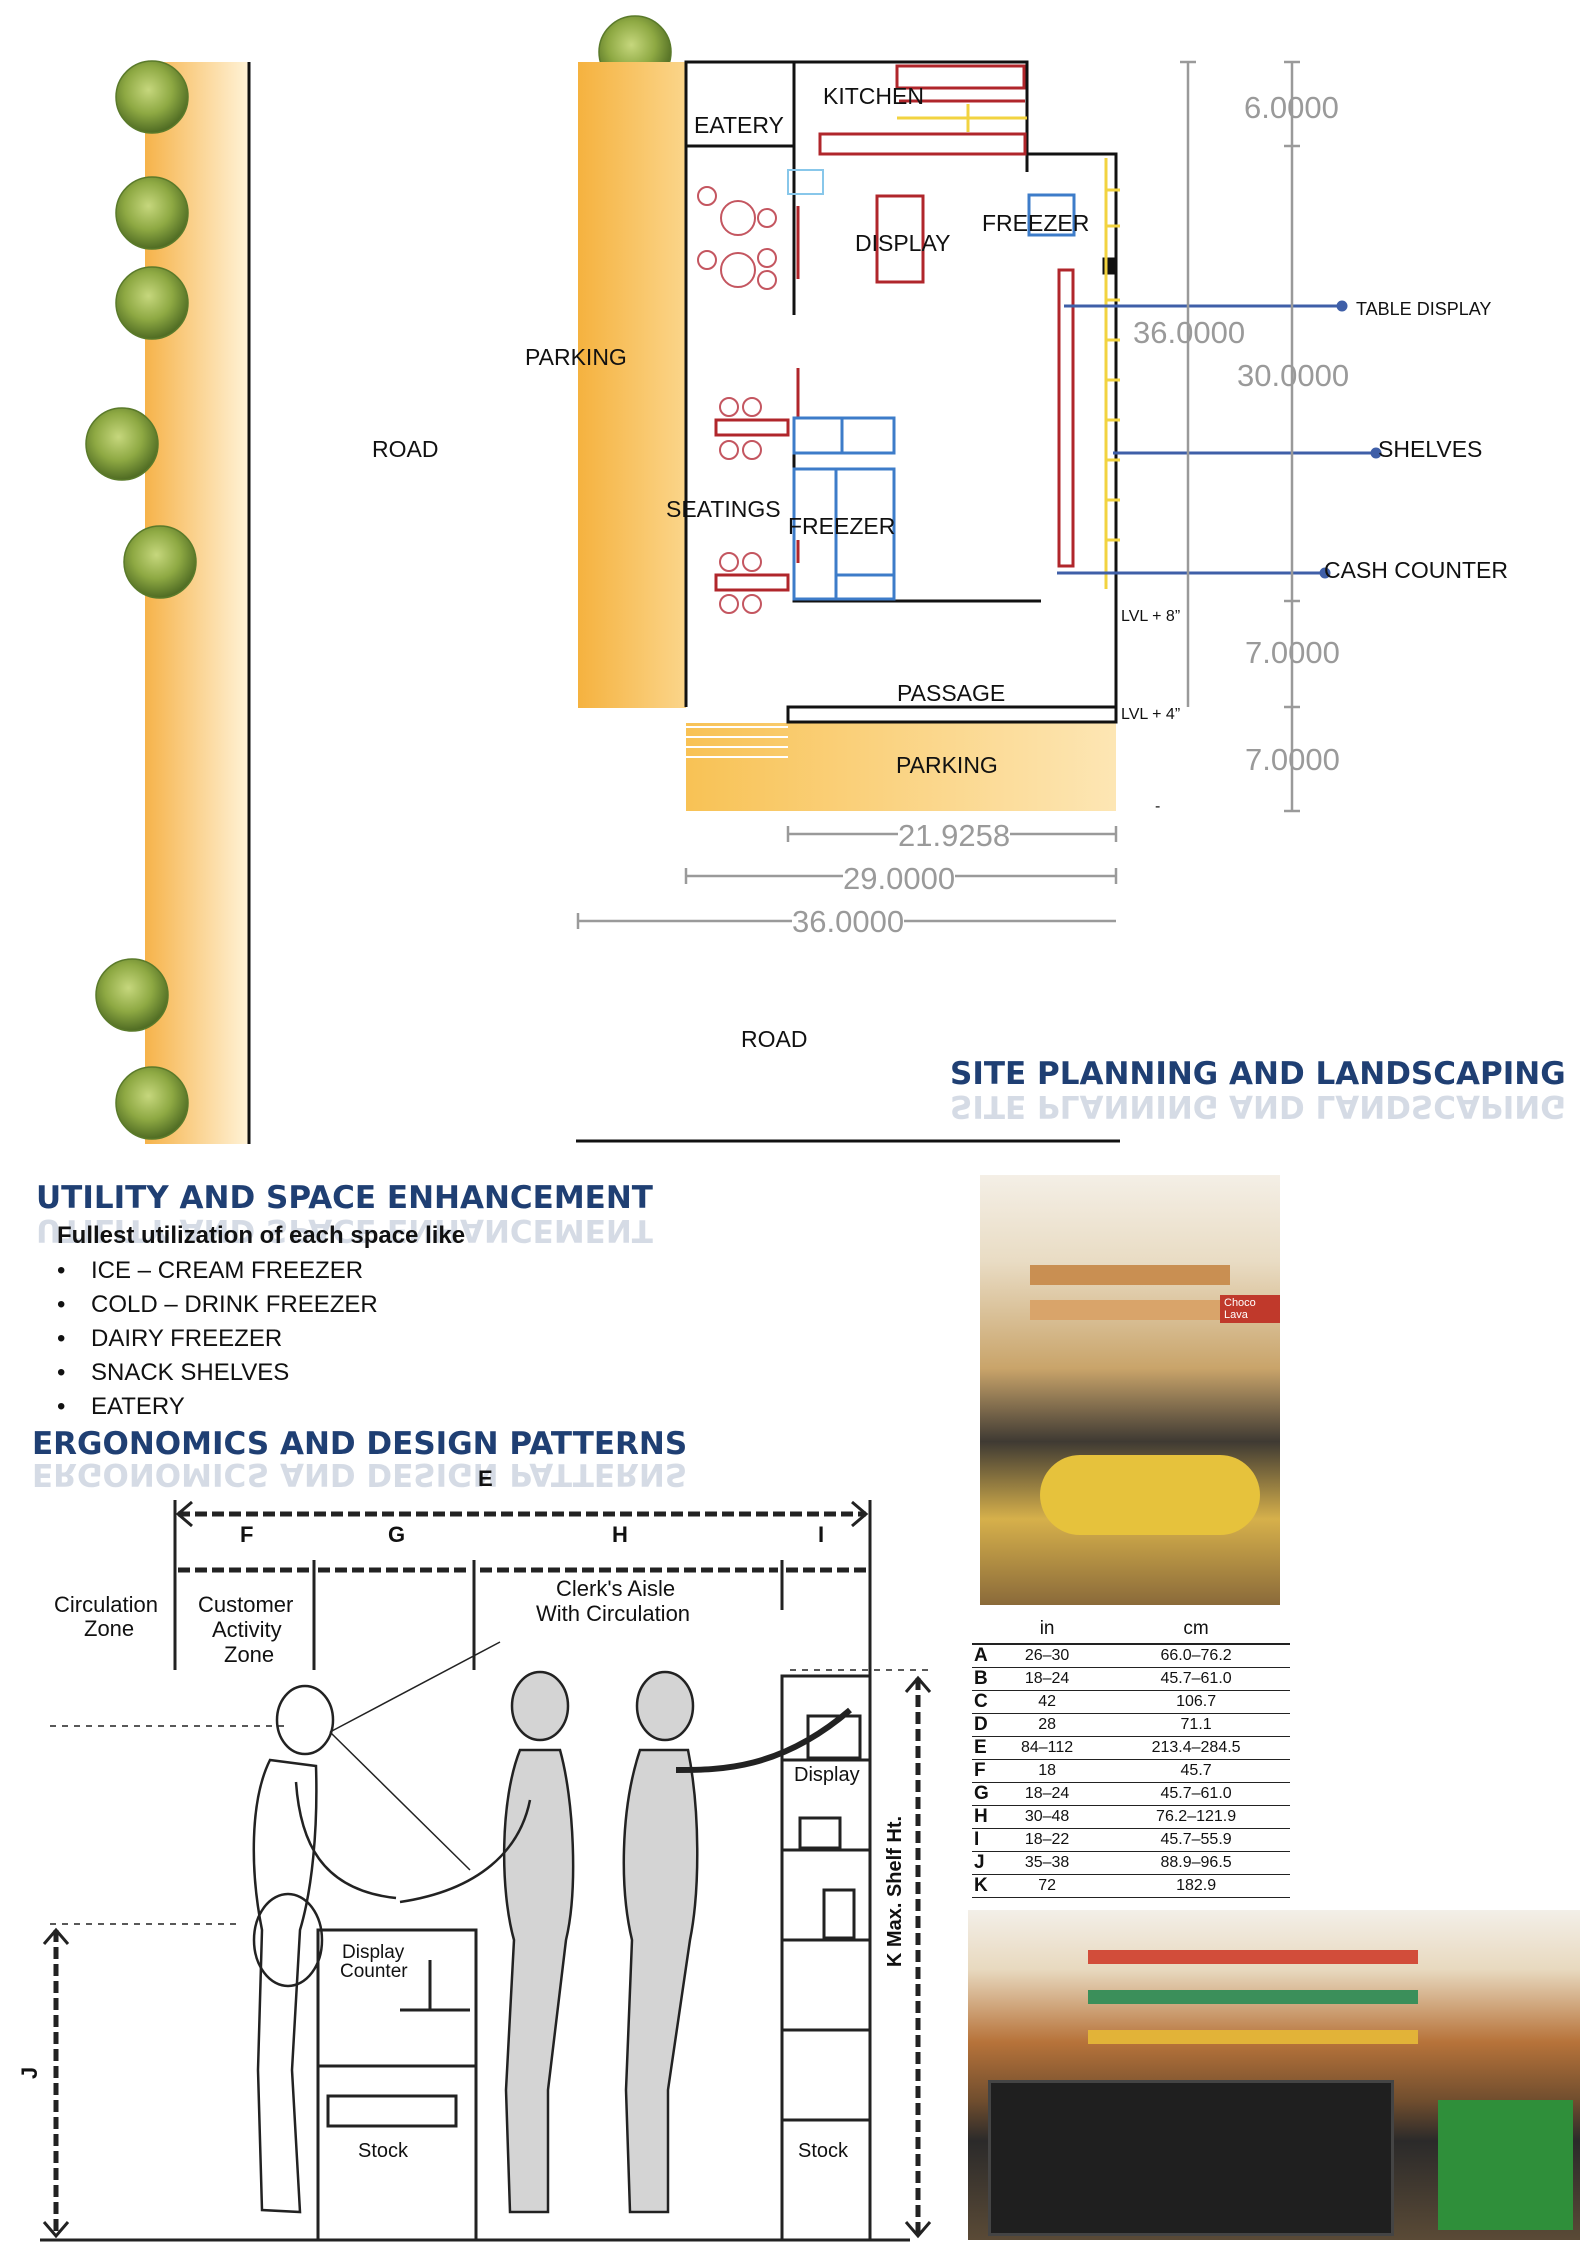  I want to click on building-walls, so click(901, 392).